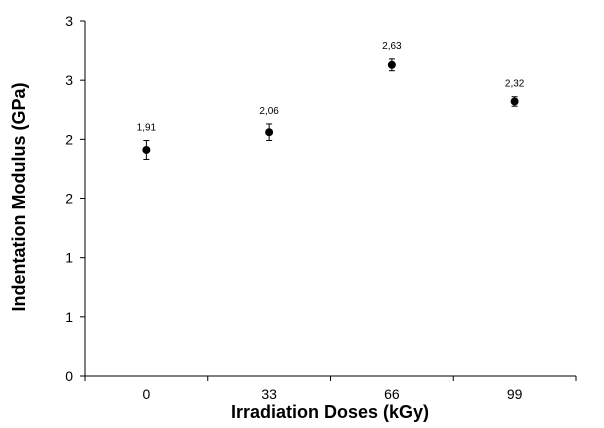  What do you see at coordinates (146, 394) in the screenshot?
I see `x-tick-label: 0` at bounding box center [146, 394].